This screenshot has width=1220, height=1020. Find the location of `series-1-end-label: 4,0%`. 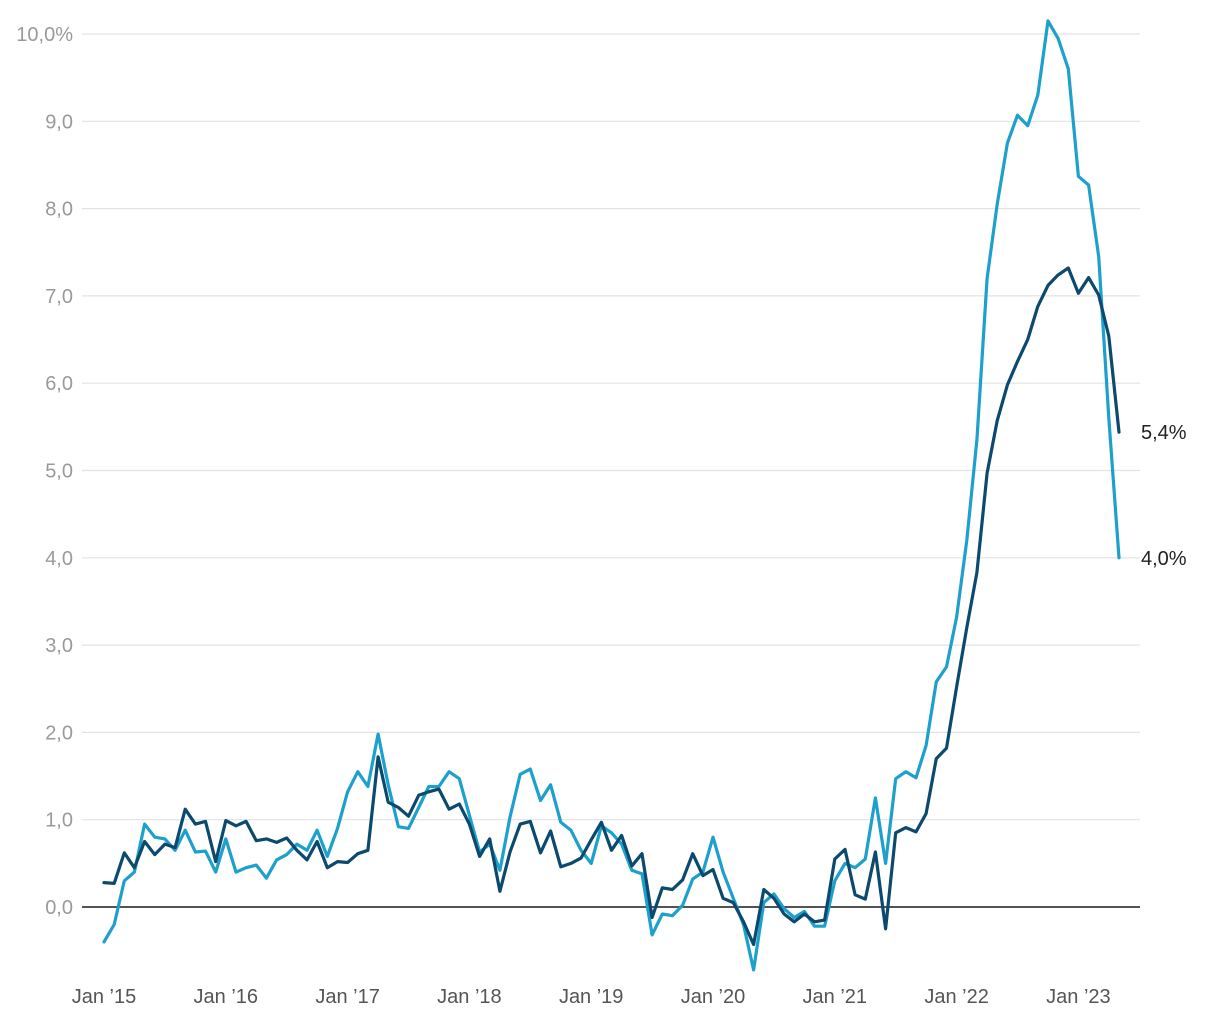

series-1-end-label: 4,0% is located at coordinates (1164, 559).